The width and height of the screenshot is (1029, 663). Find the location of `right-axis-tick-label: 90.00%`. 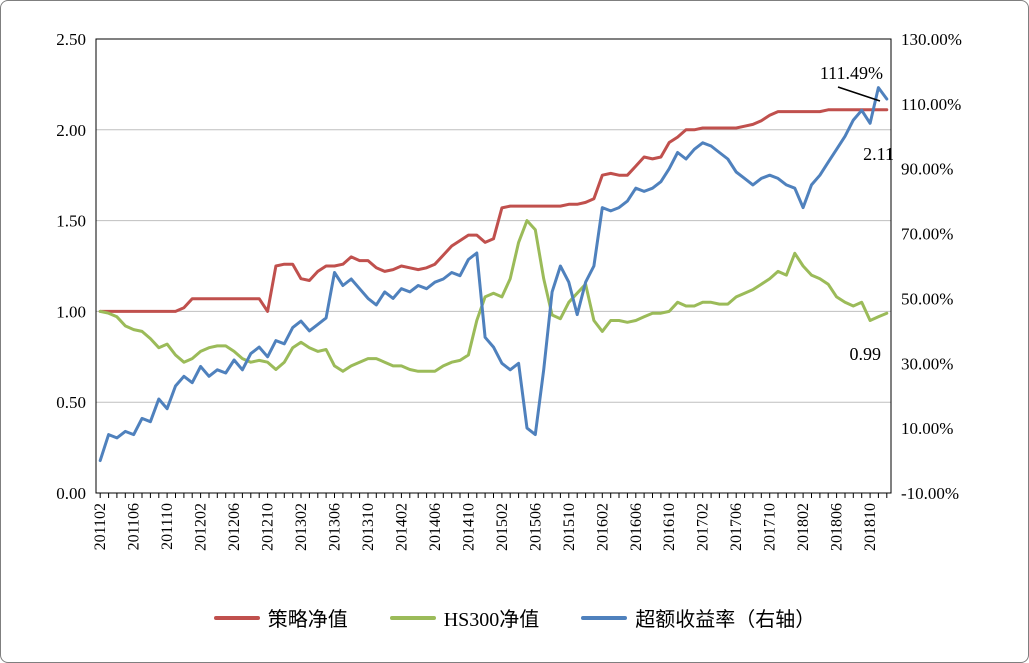

right-axis-tick-label: 90.00% is located at coordinates (927, 169).